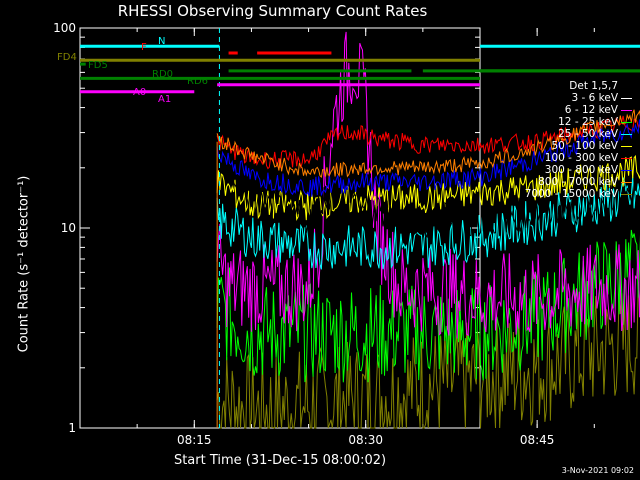  I want to click on legend-item: 50 - 100 keV, so click(561, 146).